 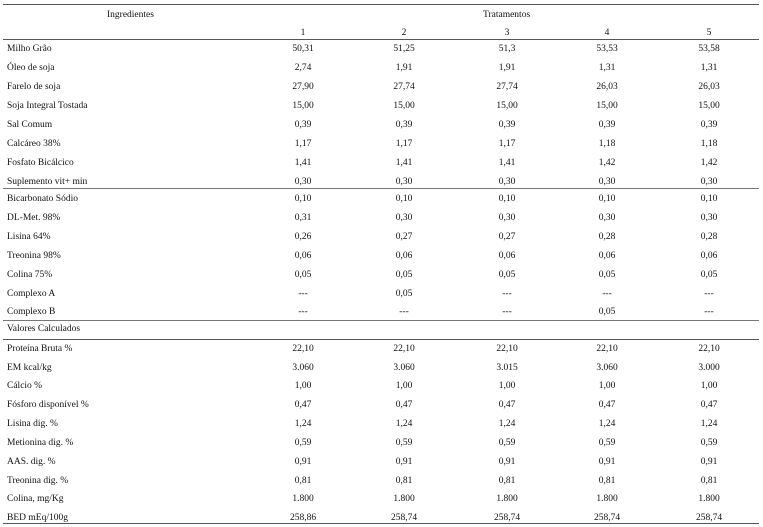 I want to click on row-label: Complexo A, so click(x=31, y=294).